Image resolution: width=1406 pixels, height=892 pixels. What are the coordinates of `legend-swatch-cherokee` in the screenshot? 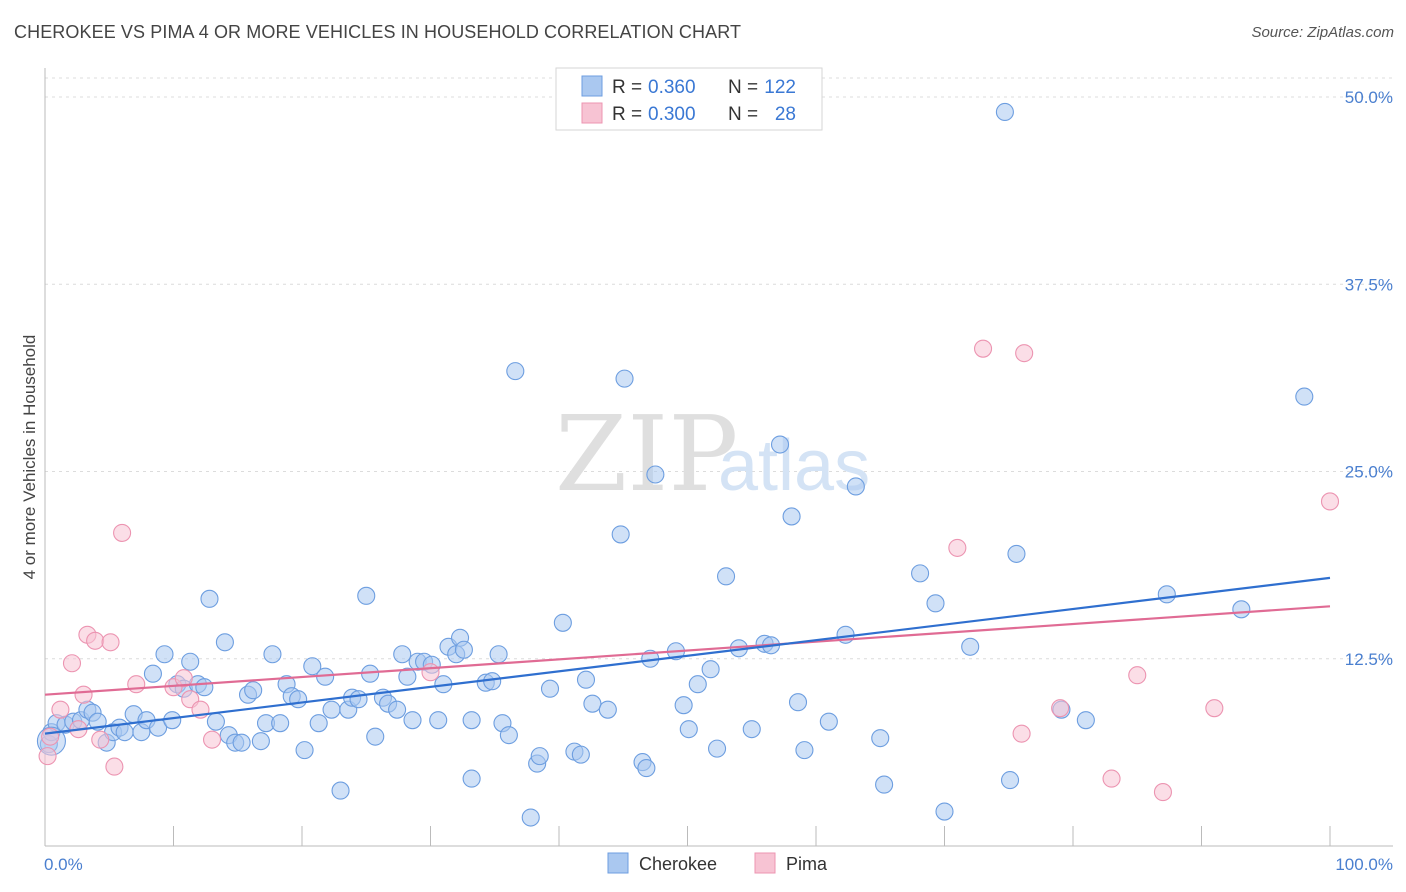 It's located at (592, 86).